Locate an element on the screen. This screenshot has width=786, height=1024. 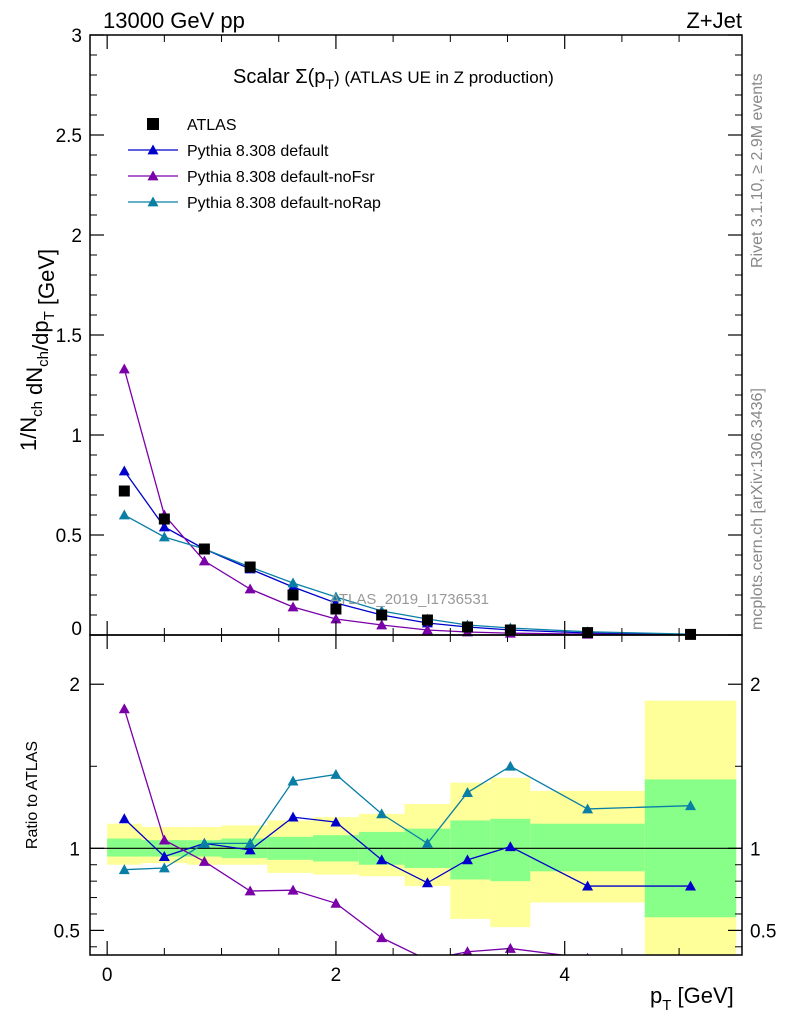
legend-label-noRap: Pythia 8.308 default-noRap is located at coordinates (284, 203).